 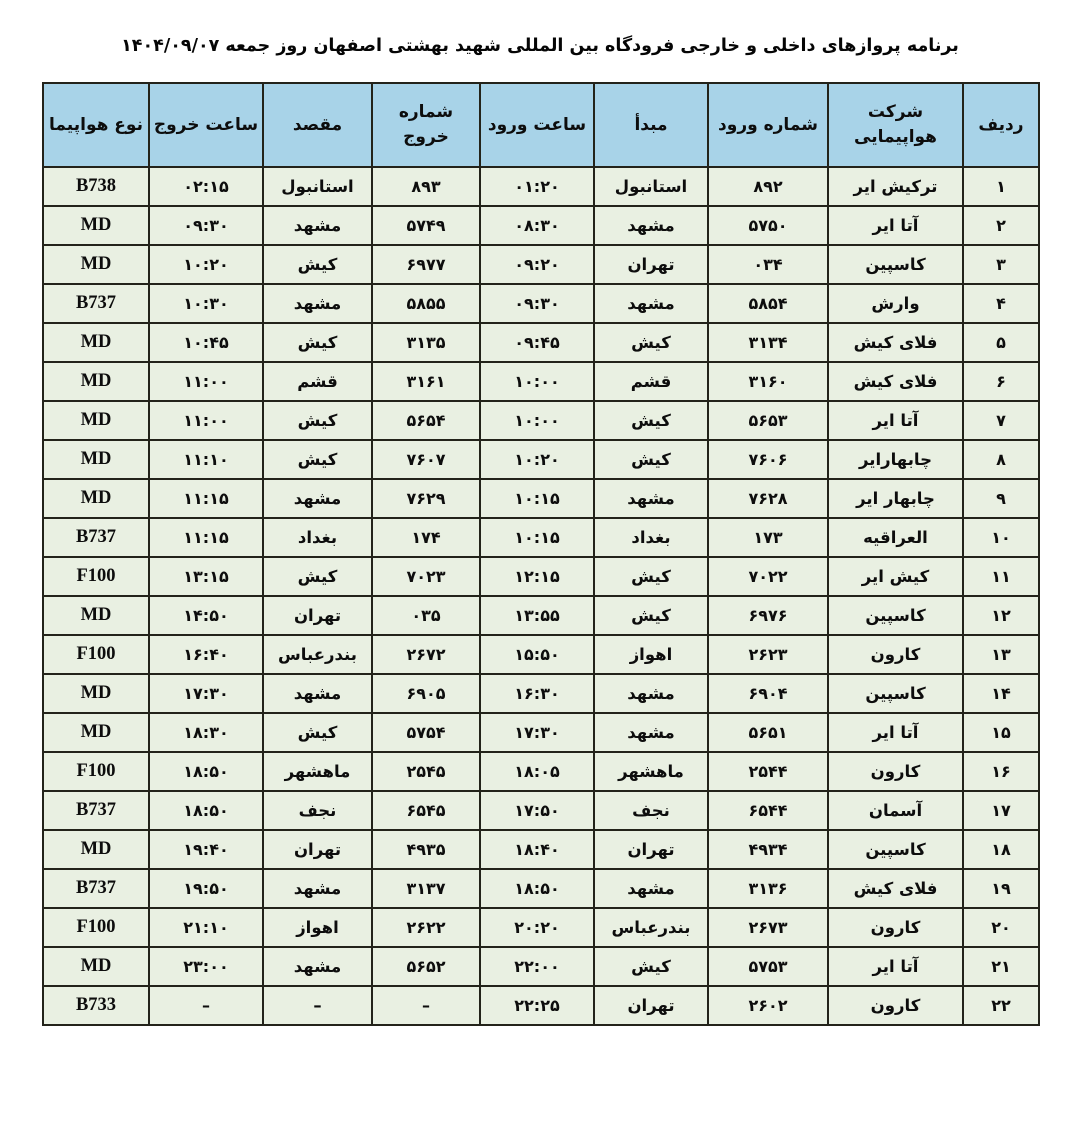 I want to click on cell-arrival-time: ۱۰:۱۵, so click(x=537, y=537).